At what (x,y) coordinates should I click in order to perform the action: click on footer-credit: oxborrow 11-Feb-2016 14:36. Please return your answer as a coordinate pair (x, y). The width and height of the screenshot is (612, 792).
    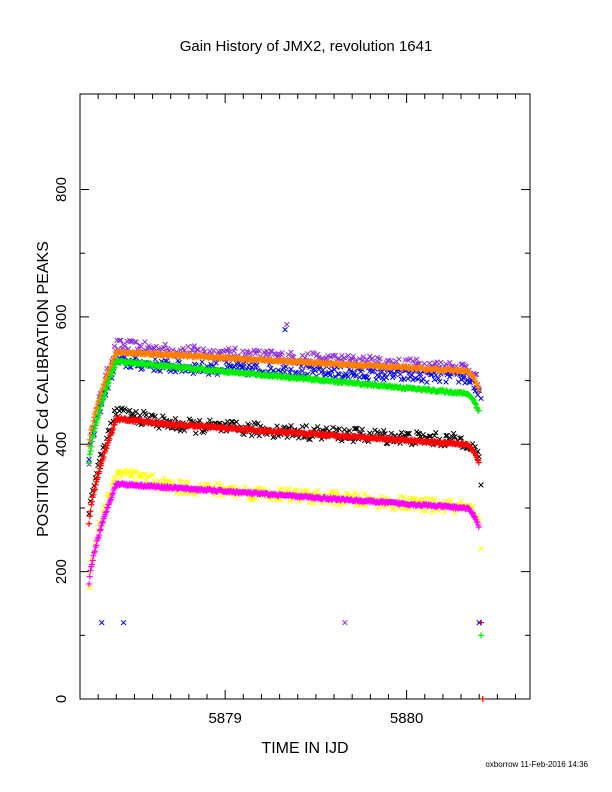
    Looking at the image, I should click on (536, 764).